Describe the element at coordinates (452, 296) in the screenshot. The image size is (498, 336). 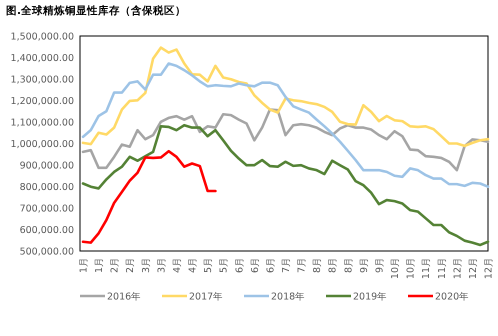
I see `legend-label: 2020年` at that location.